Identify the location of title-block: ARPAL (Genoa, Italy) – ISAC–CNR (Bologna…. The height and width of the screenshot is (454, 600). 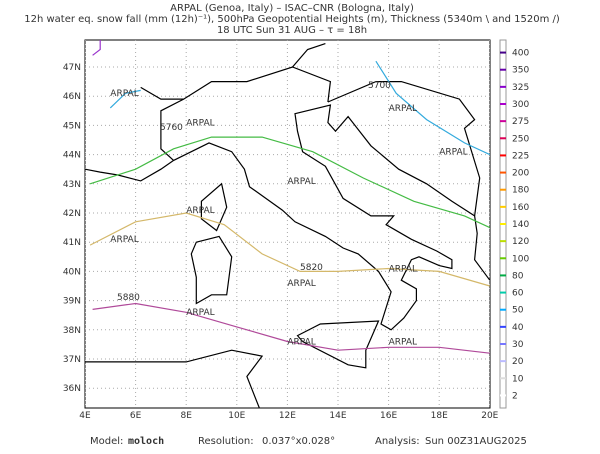
(292, 19).